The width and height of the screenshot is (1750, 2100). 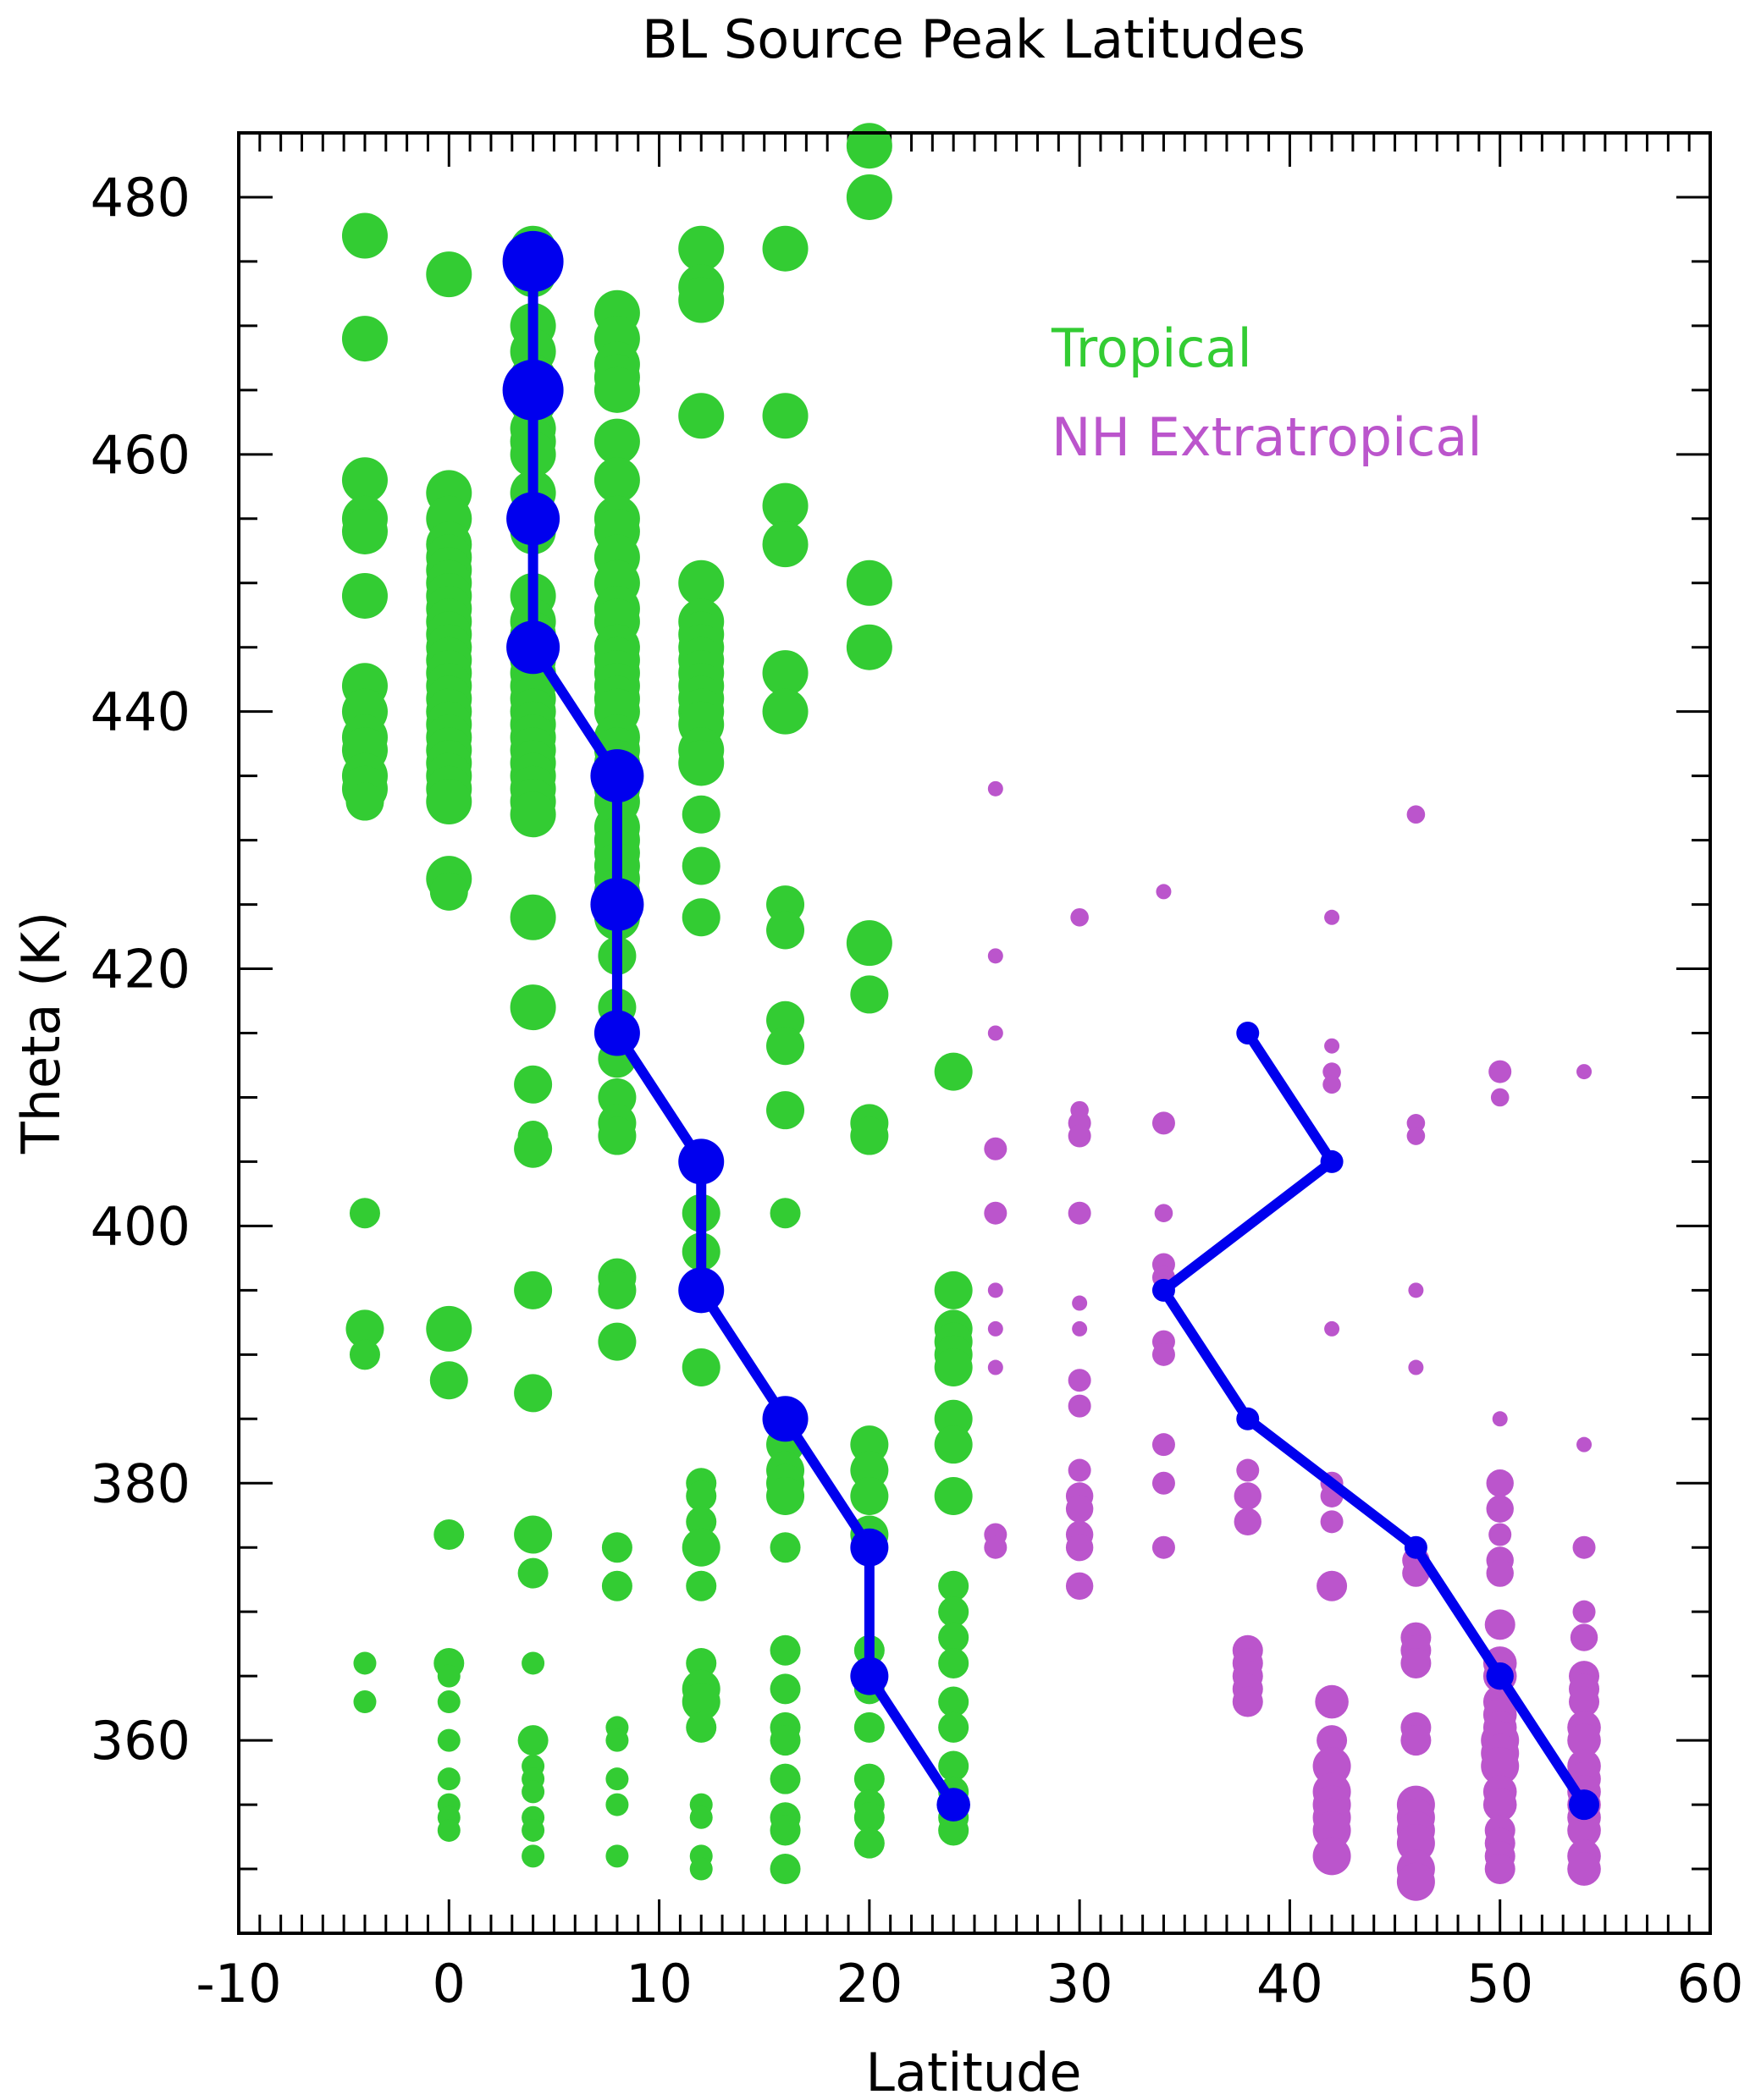 I want to click on x-tick-label: 20, so click(x=869, y=1984).